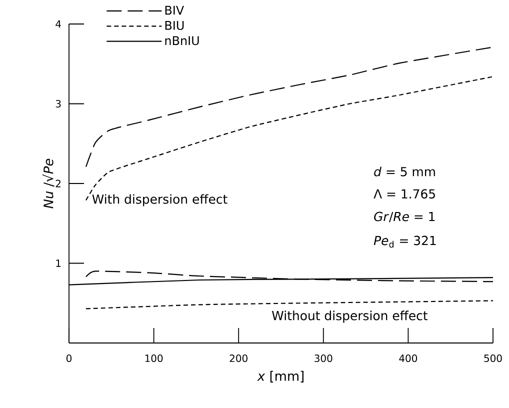  Describe the element at coordinates (58, 24) in the screenshot. I see `y-tick-label: 4` at that location.